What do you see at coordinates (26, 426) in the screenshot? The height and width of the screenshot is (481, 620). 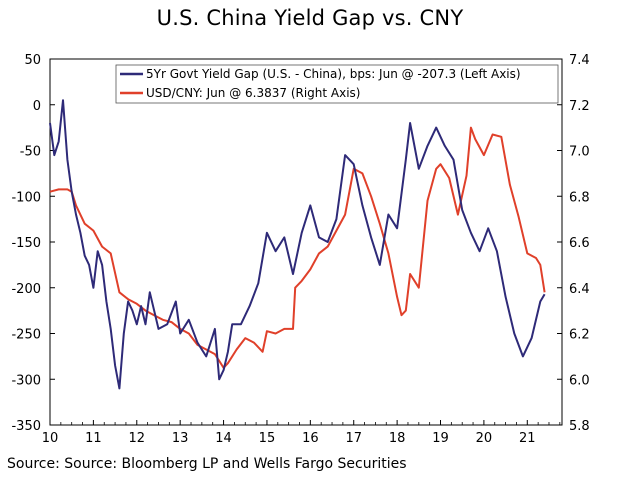 I see `y-left-tick-label: -350` at bounding box center [26, 426].